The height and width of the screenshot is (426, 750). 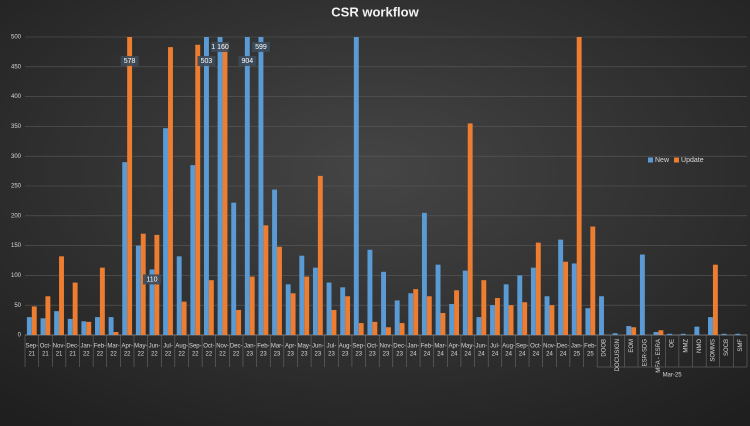 I want to click on x-tick-label: Oct-, so click(x=45, y=347).